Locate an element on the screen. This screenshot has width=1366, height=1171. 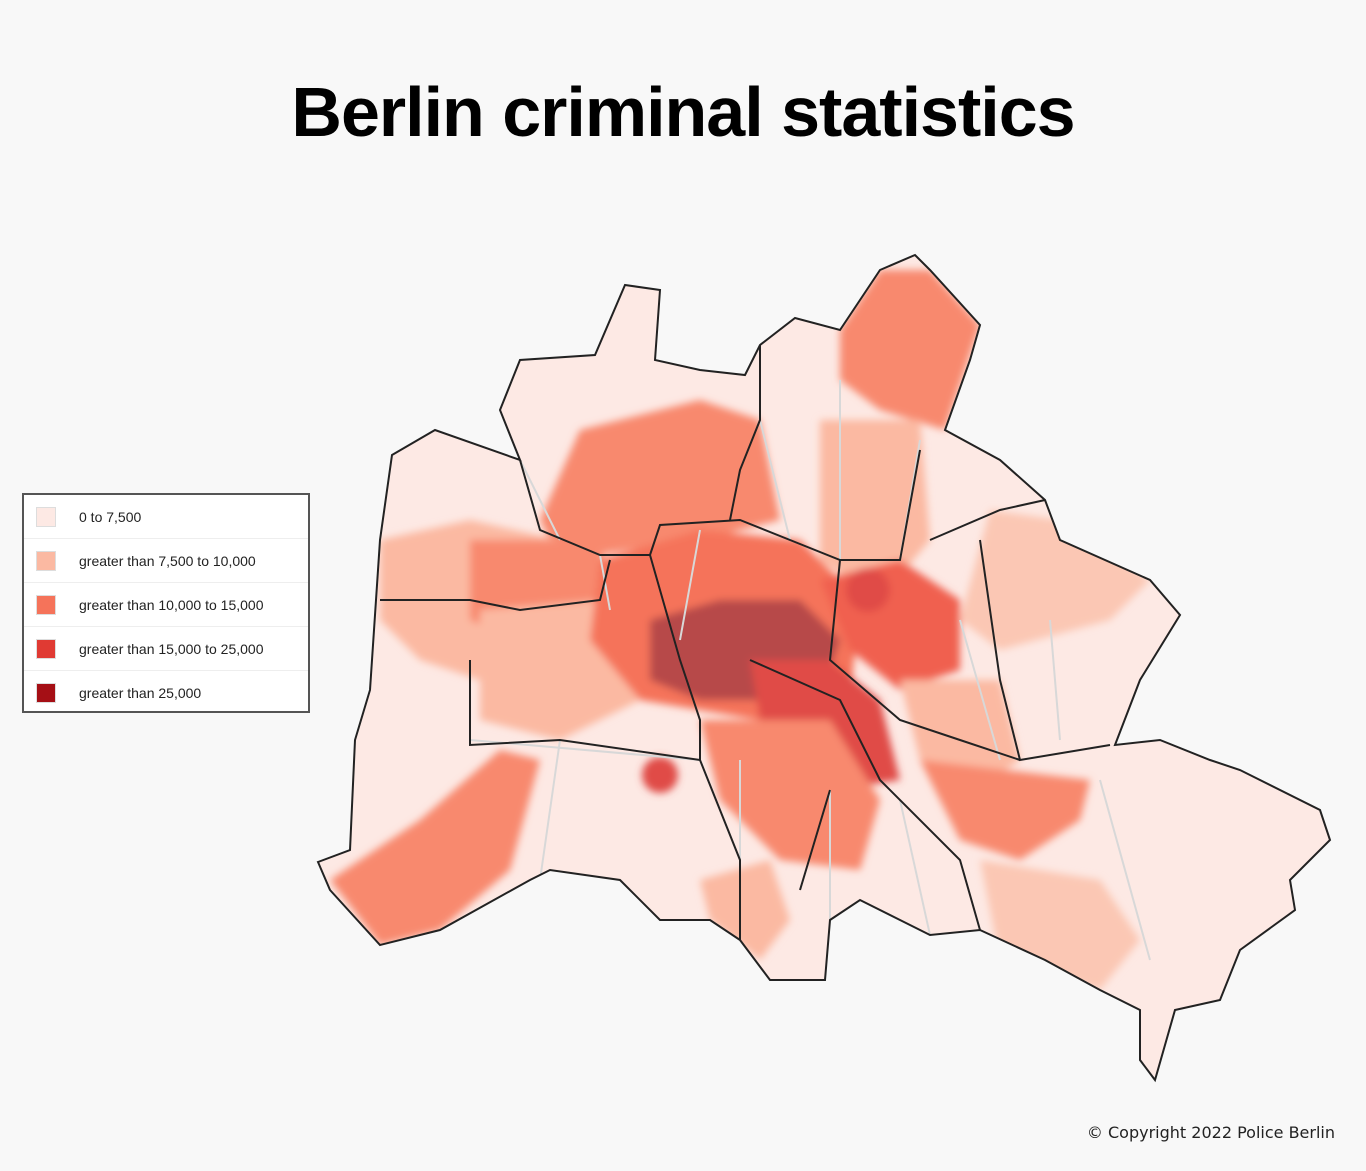
legend-label: greater than 7,500 to 10,000 is located at coordinates (167, 560).